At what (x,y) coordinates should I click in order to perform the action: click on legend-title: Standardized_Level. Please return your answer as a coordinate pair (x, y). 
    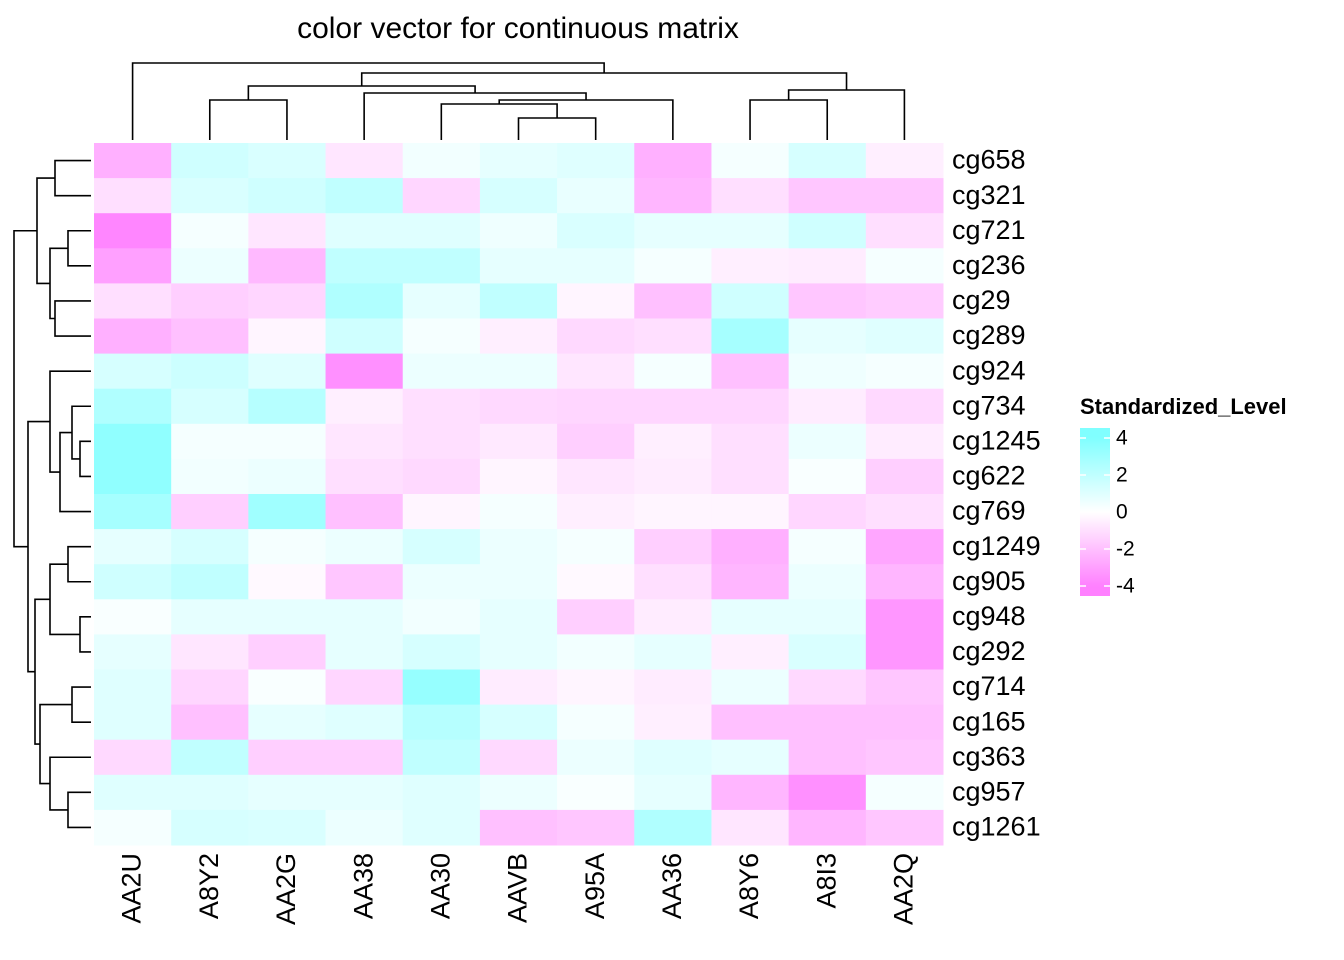
    Looking at the image, I should click on (1183, 406).